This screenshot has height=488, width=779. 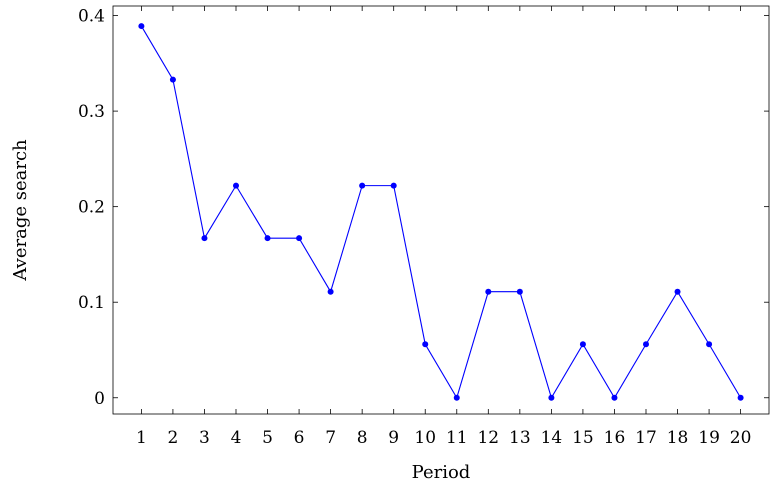 What do you see at coordinates (91, 112) in the screenshot?
I see `y-tick-label: 0.3` at bounding box center [91, 112].